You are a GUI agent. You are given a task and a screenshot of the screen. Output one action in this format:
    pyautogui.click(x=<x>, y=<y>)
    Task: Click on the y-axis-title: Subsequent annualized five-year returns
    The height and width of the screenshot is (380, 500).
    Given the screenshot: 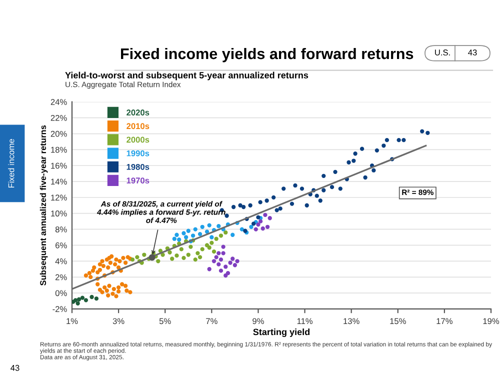 What is the action you would take?
    pyautogui.click(x=44, y=205)
    